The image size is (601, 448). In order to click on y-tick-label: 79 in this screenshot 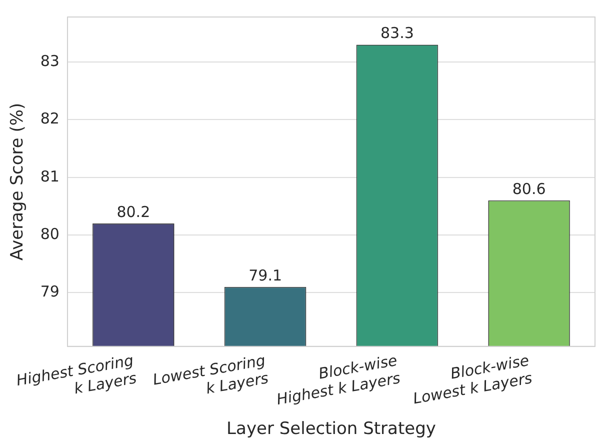, I will do `click(50, 291)`.